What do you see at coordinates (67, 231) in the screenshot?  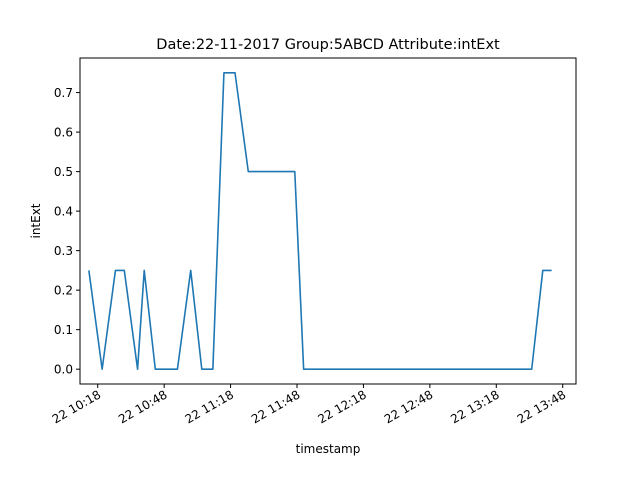 I see `y-axis: 0.0 0.1 0.2 0.3 0.4 0.5 0.6 0.7` at bounding box center [67, 231].